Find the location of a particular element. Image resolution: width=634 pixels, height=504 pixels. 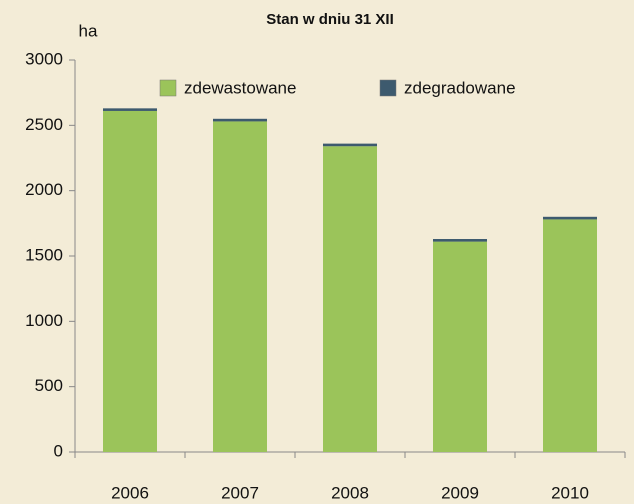

y-tick-label: 500 is located at coordinates (49, 385).